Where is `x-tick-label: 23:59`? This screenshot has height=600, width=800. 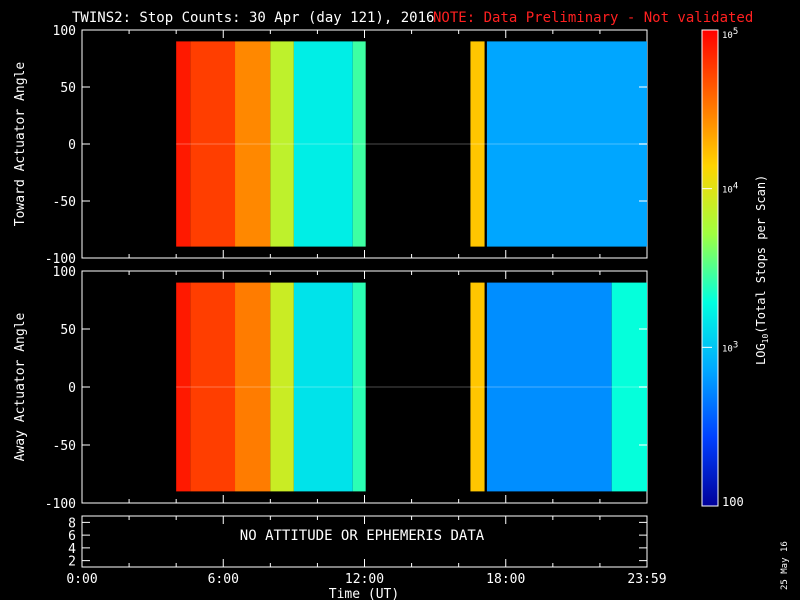 x-tick-label: 23:59 is located at coordinates (646, 579).